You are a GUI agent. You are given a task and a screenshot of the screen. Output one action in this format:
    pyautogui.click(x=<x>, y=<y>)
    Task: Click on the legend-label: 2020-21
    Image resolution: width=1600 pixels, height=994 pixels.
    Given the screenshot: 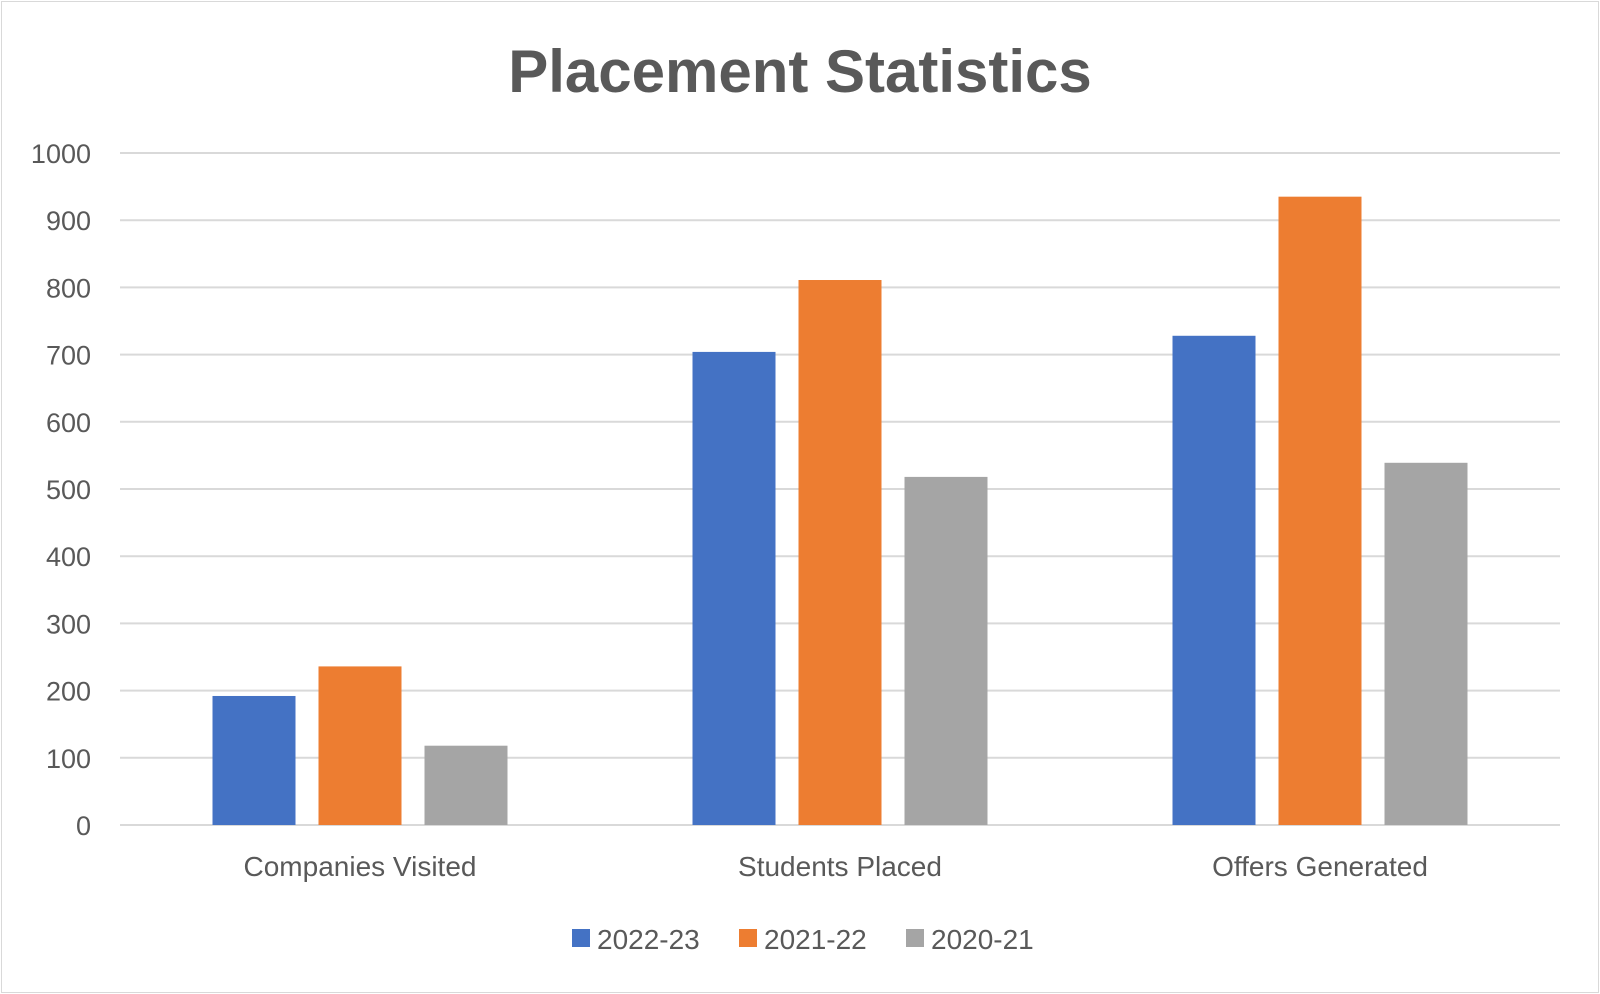 What is the action you would take?
    pyautogui.click(x=982, y=939)
    